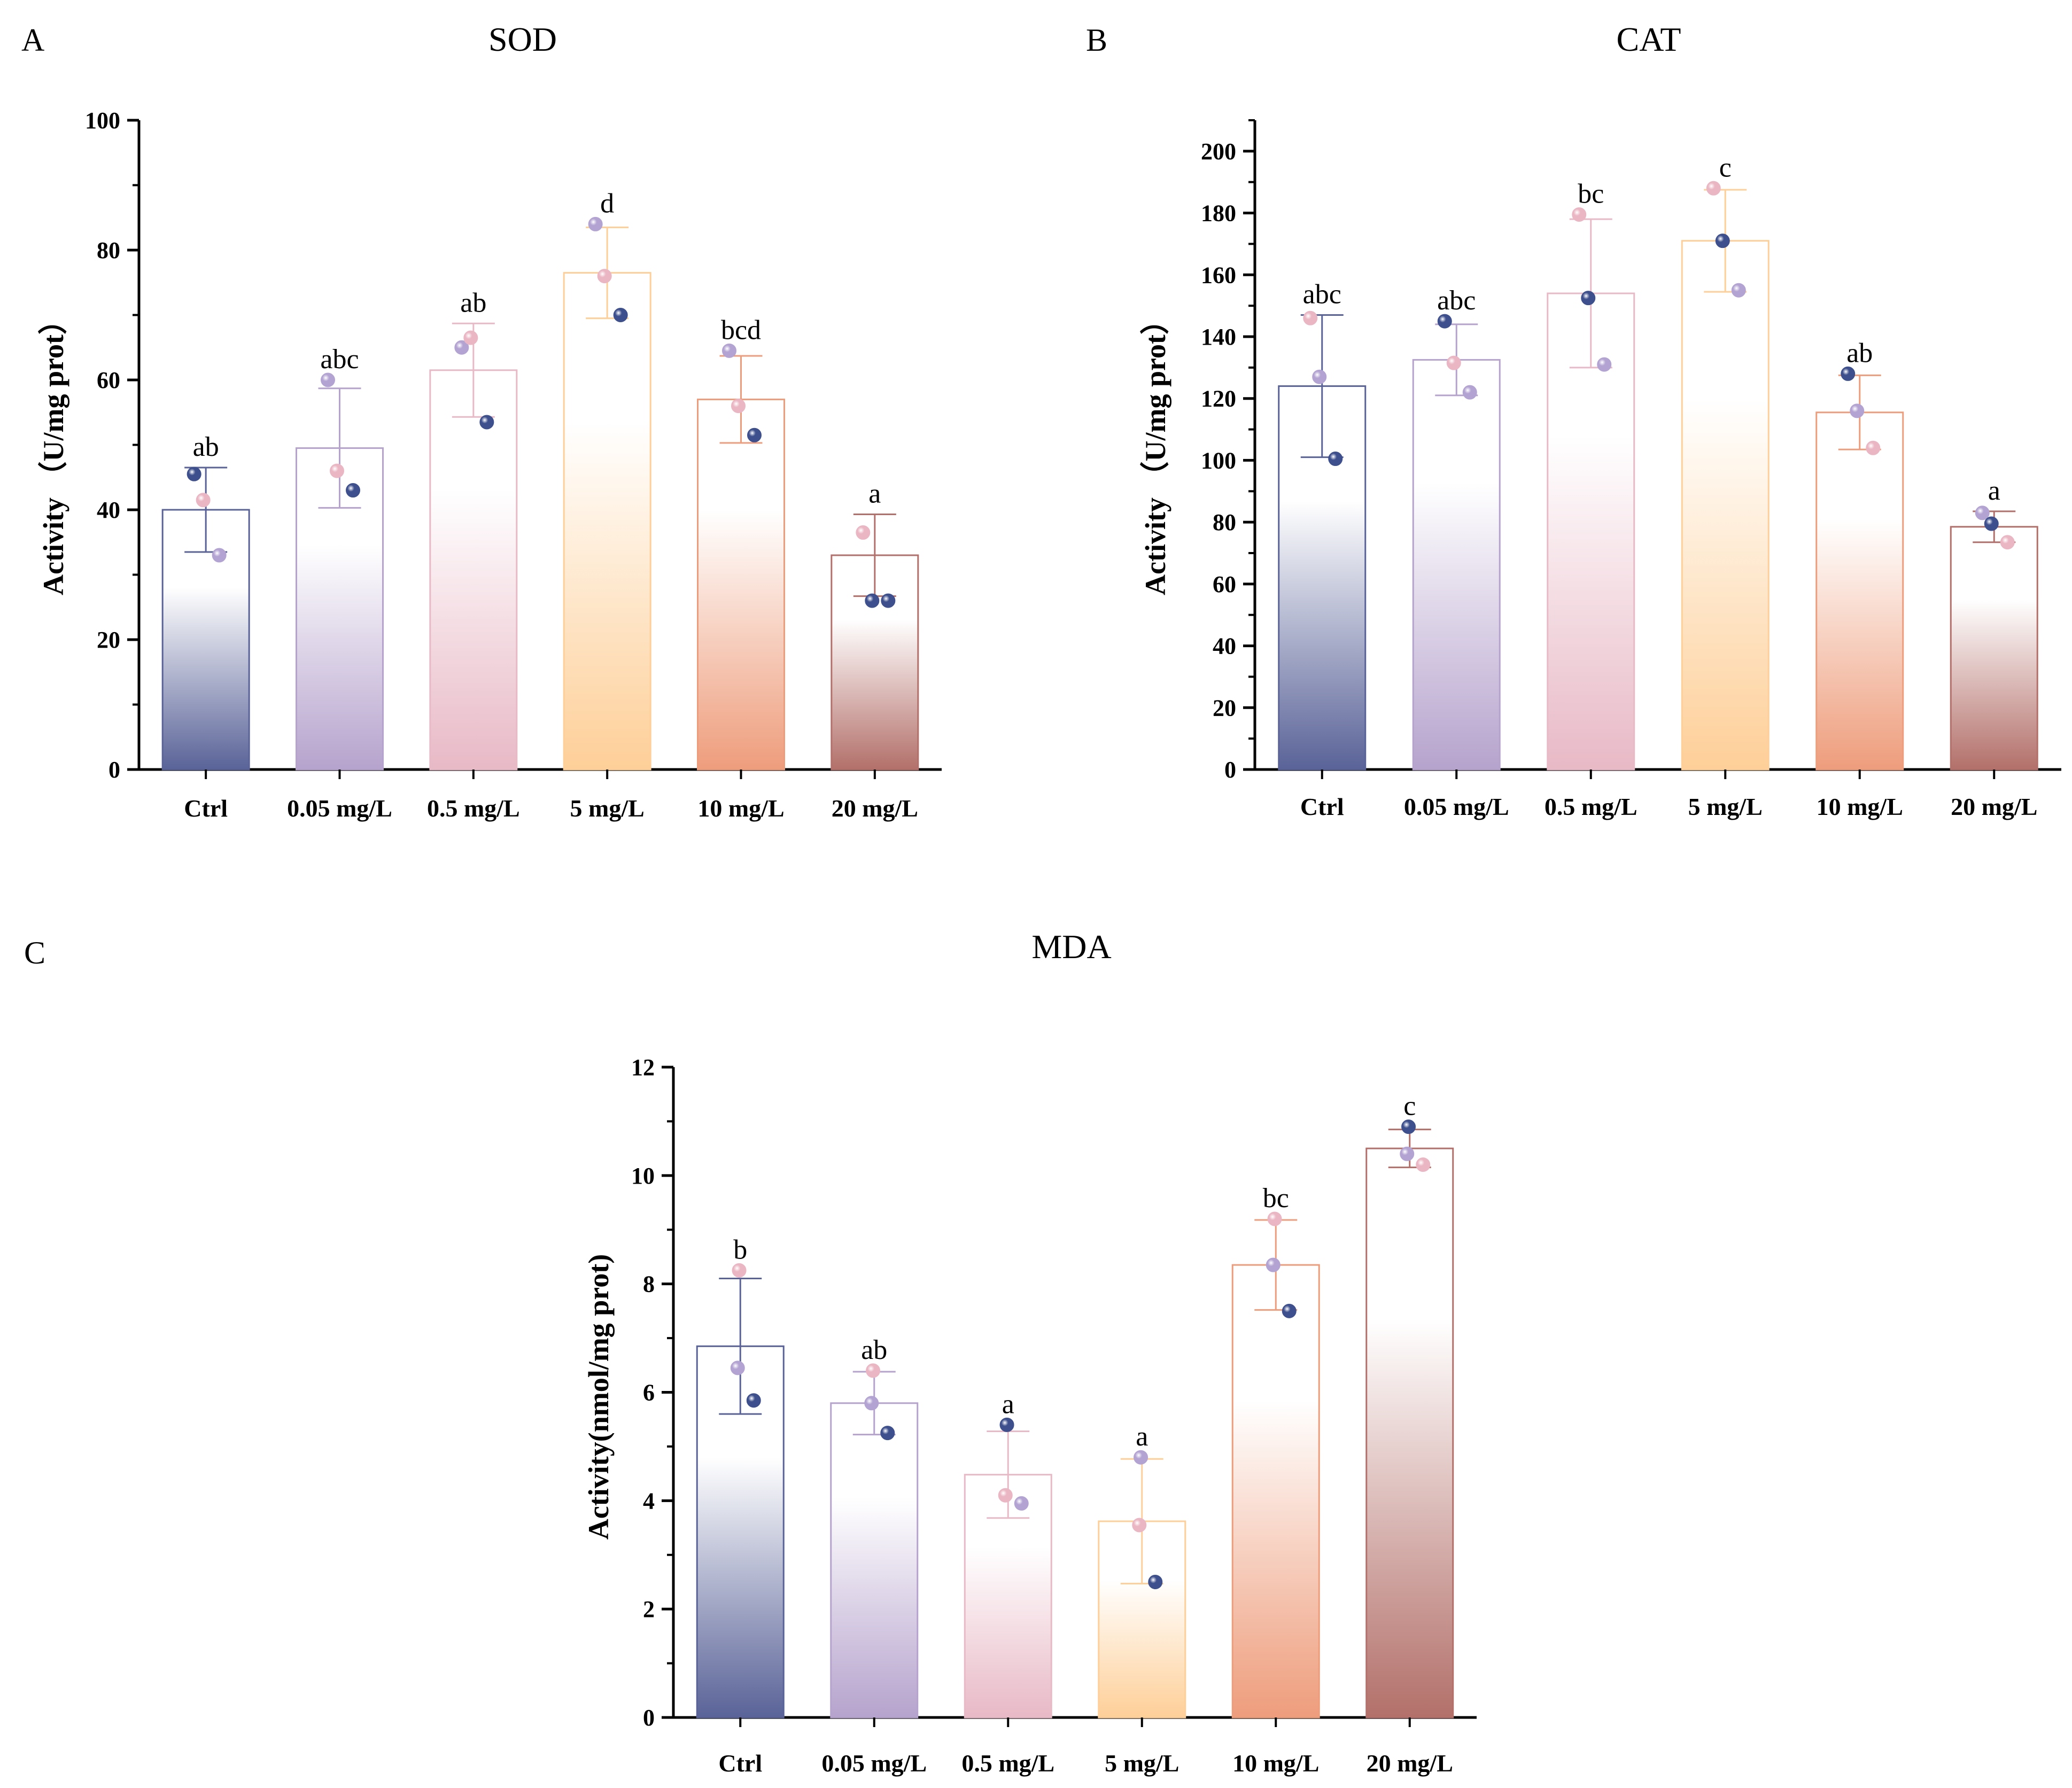  I want to click on cat-significance-label-2: bc, so click(1591, 194).